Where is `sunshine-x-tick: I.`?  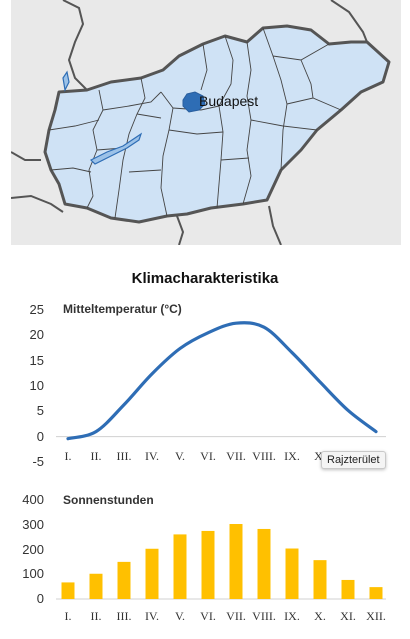
sunshine-x-tick: I. is located at coordinates (68, 616).